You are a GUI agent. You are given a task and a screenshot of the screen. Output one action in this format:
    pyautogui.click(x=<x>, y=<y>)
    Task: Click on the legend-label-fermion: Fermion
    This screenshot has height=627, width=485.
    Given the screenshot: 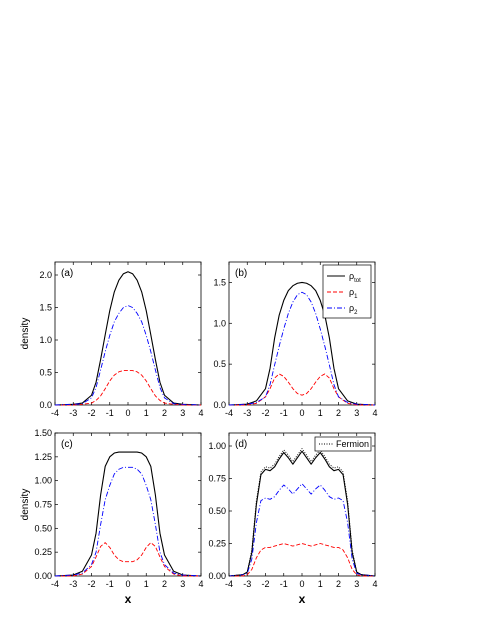 What is the action you would take?
    pyautogui.click(x=352, y=444)
    